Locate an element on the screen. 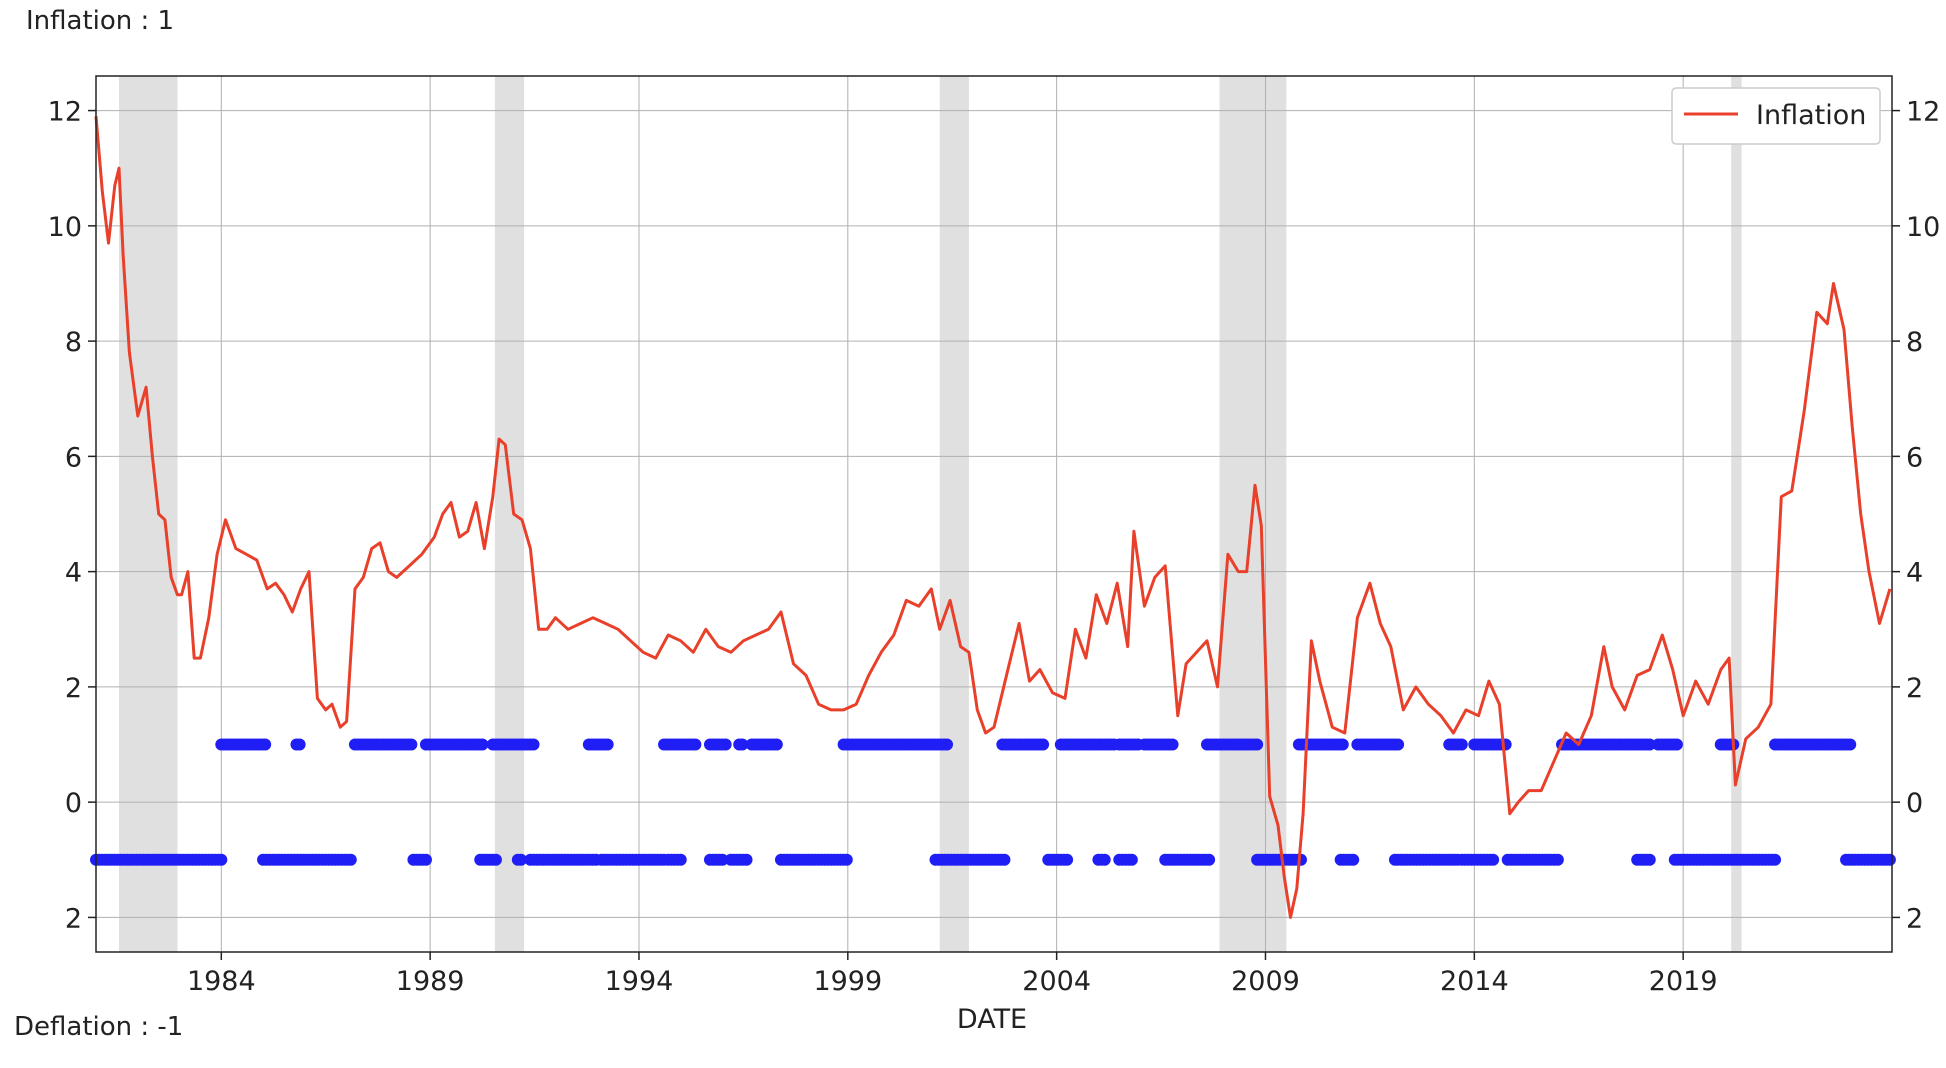 The image size is (1946, 1068). x-tick-label: 2009 is located at coordinates (1265, 981).